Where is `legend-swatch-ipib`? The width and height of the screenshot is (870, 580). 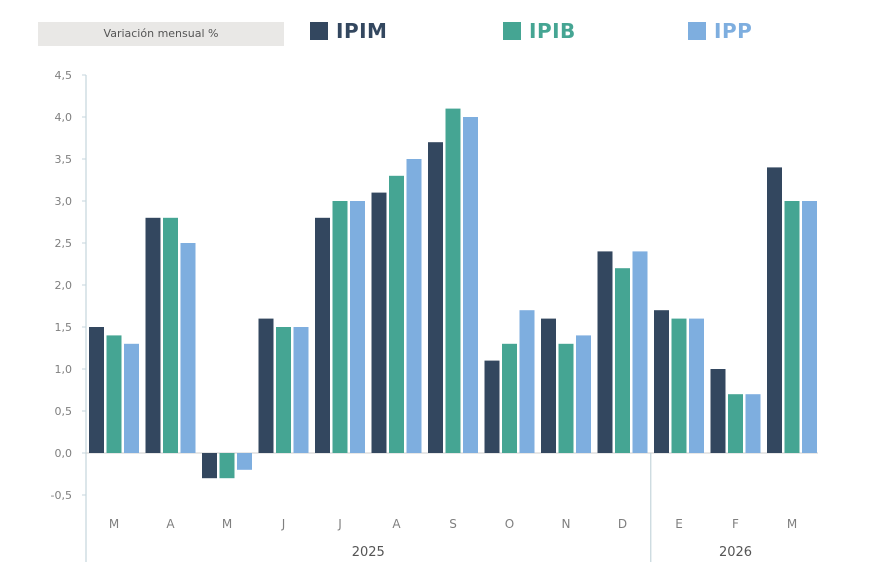
legend-swatch-ipib is located at coordinates (512, 31).